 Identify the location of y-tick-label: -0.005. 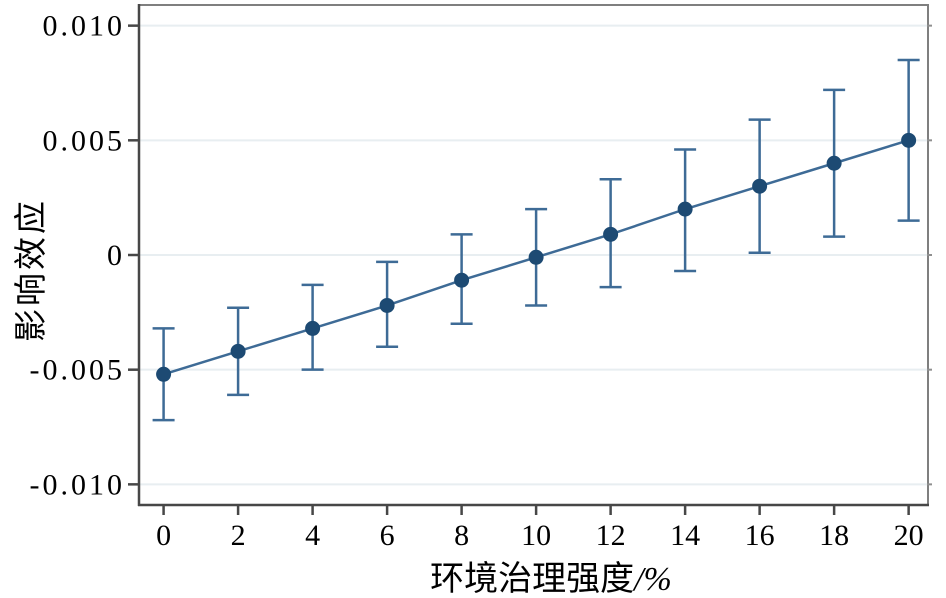
(78, 370).